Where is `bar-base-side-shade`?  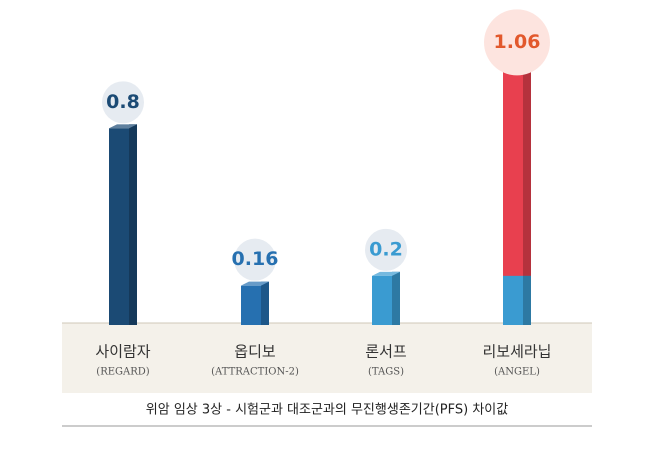
bar-base-side-shade is located at coordinates (527, 300).